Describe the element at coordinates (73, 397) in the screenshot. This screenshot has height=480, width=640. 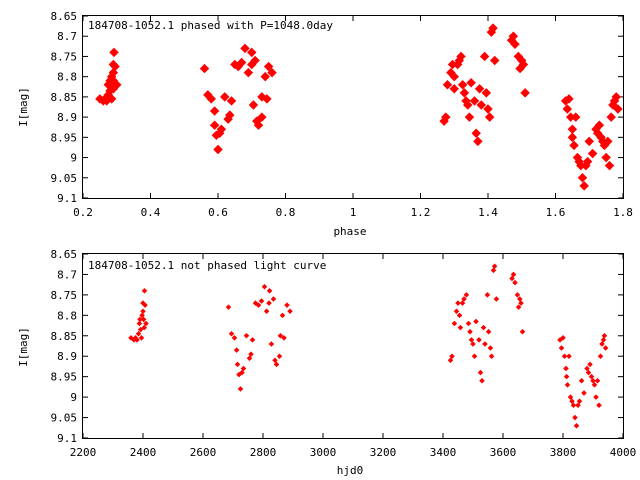
I see `y-tick-label: 9` at that location.